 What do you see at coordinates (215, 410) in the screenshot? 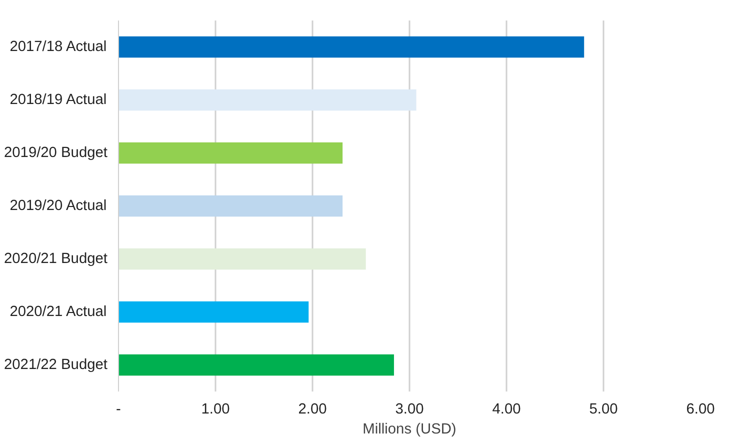
I see `x-tick-label: 1.00` at bounding box center [215, 410].